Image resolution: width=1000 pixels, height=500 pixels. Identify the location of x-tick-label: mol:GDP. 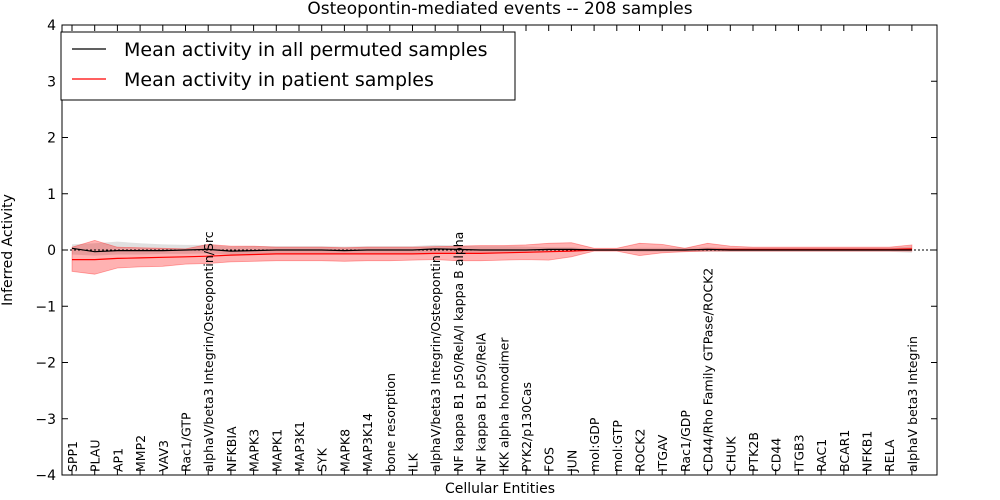
(594, 444).